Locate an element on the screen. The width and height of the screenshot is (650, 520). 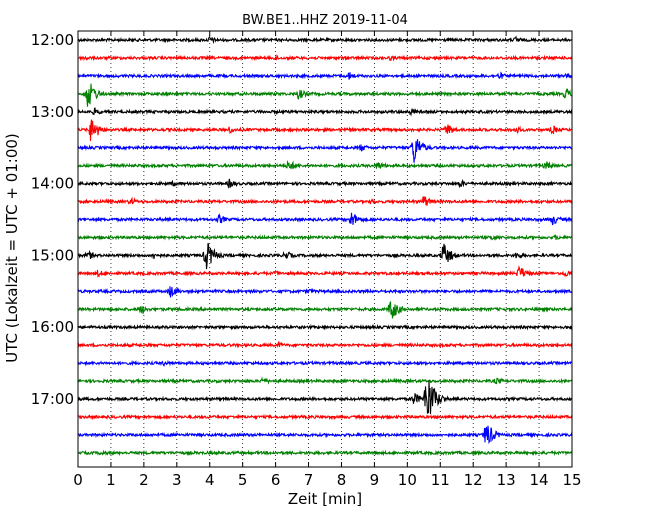
x-axis-label: Zeit [min] is located at coordinates (325, 499).